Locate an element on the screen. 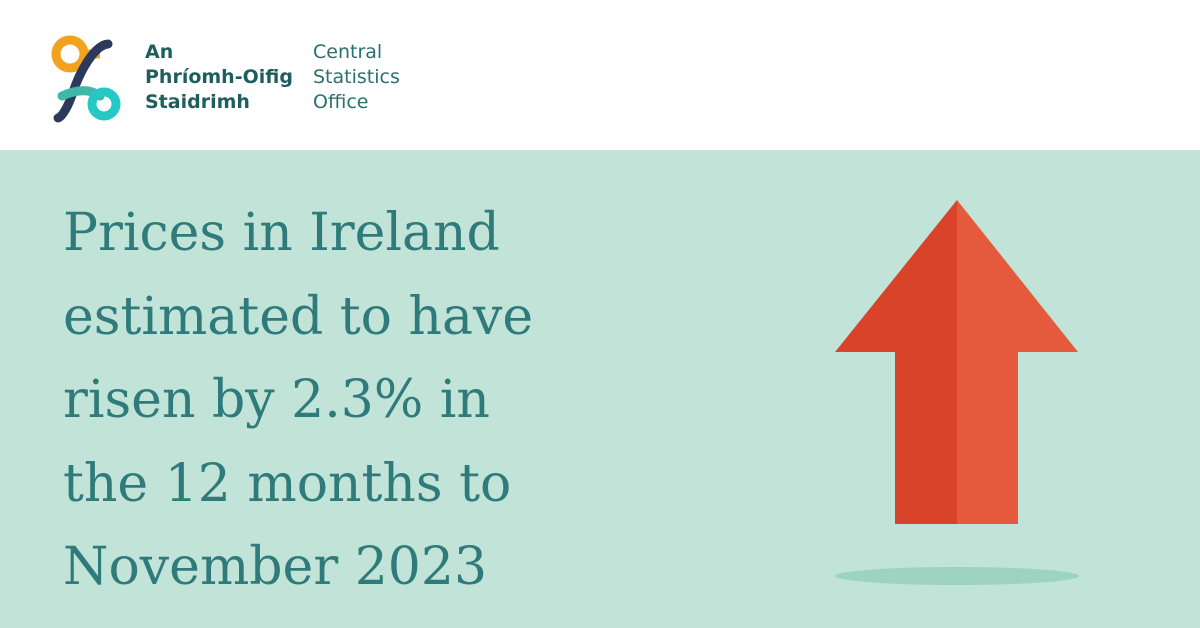  logo-text: Staidrimh is located at coordinates (197, 102).